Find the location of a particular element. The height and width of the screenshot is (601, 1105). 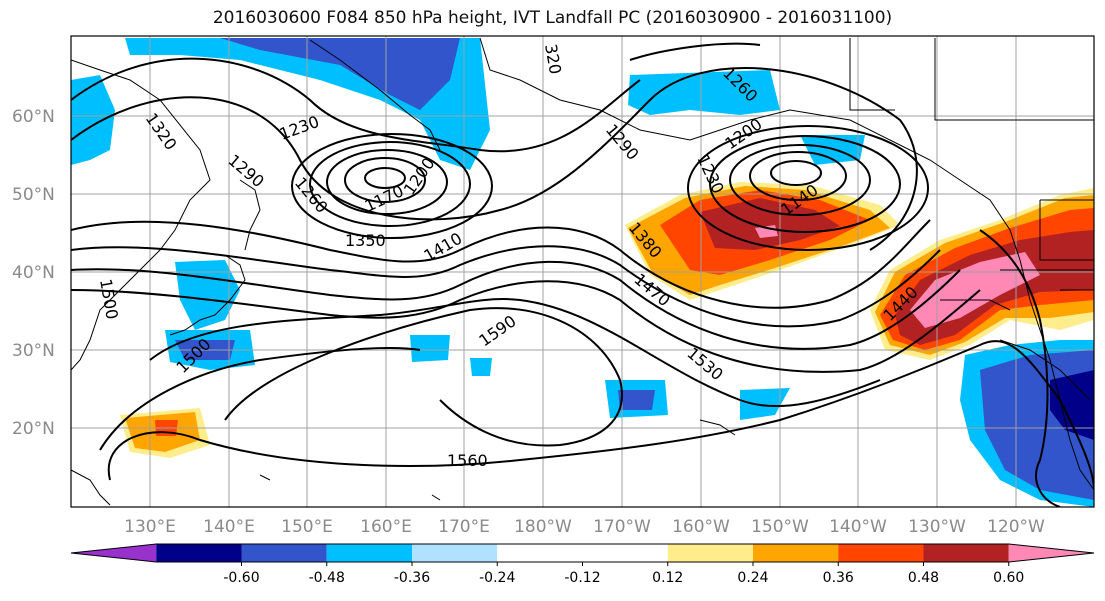

latitude-labels: 60°N 50°N 40°N 30°N 20°N is located at coordinates (33, 273).